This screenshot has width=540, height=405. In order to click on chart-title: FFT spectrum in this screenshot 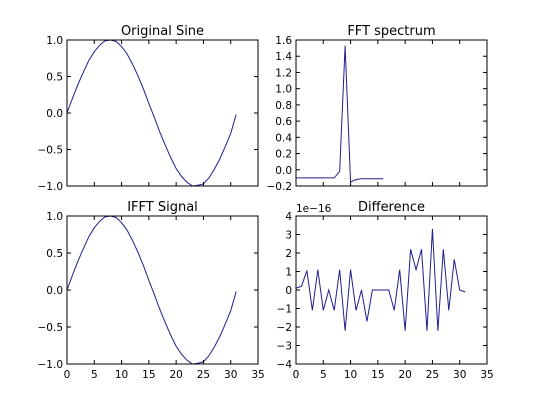, I will do `click(391, 31)`.